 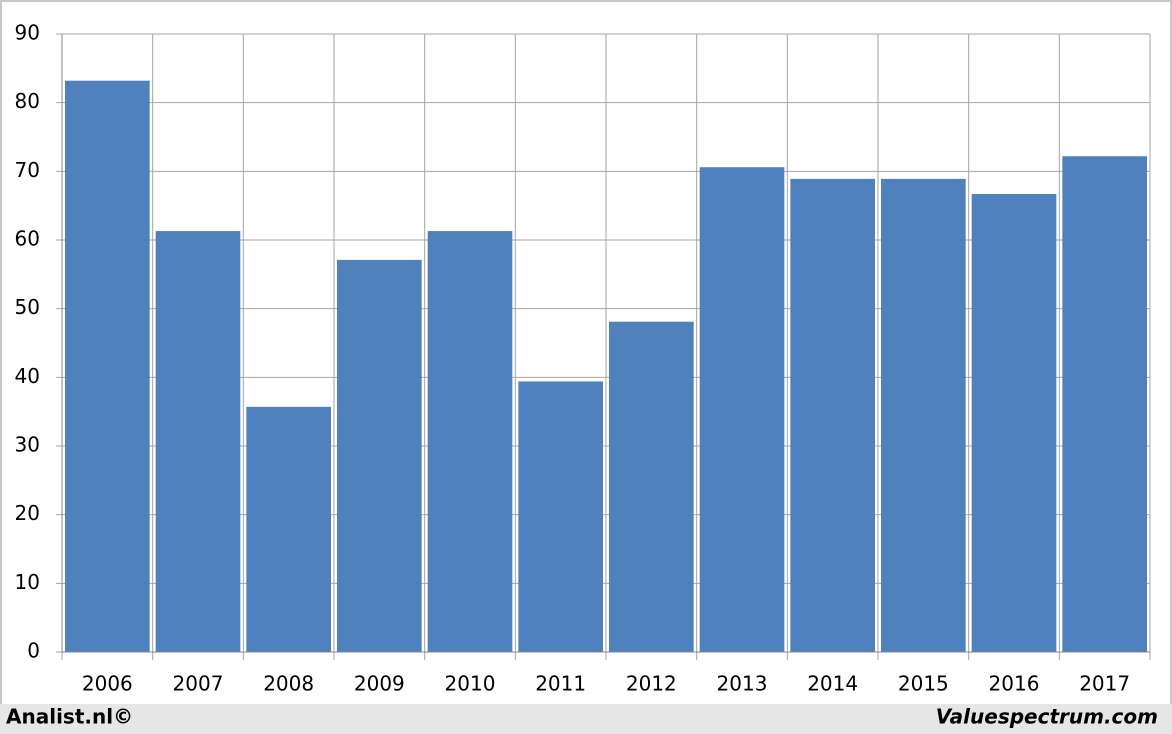 I want to click on footer-band, so click(x=586, y=719).